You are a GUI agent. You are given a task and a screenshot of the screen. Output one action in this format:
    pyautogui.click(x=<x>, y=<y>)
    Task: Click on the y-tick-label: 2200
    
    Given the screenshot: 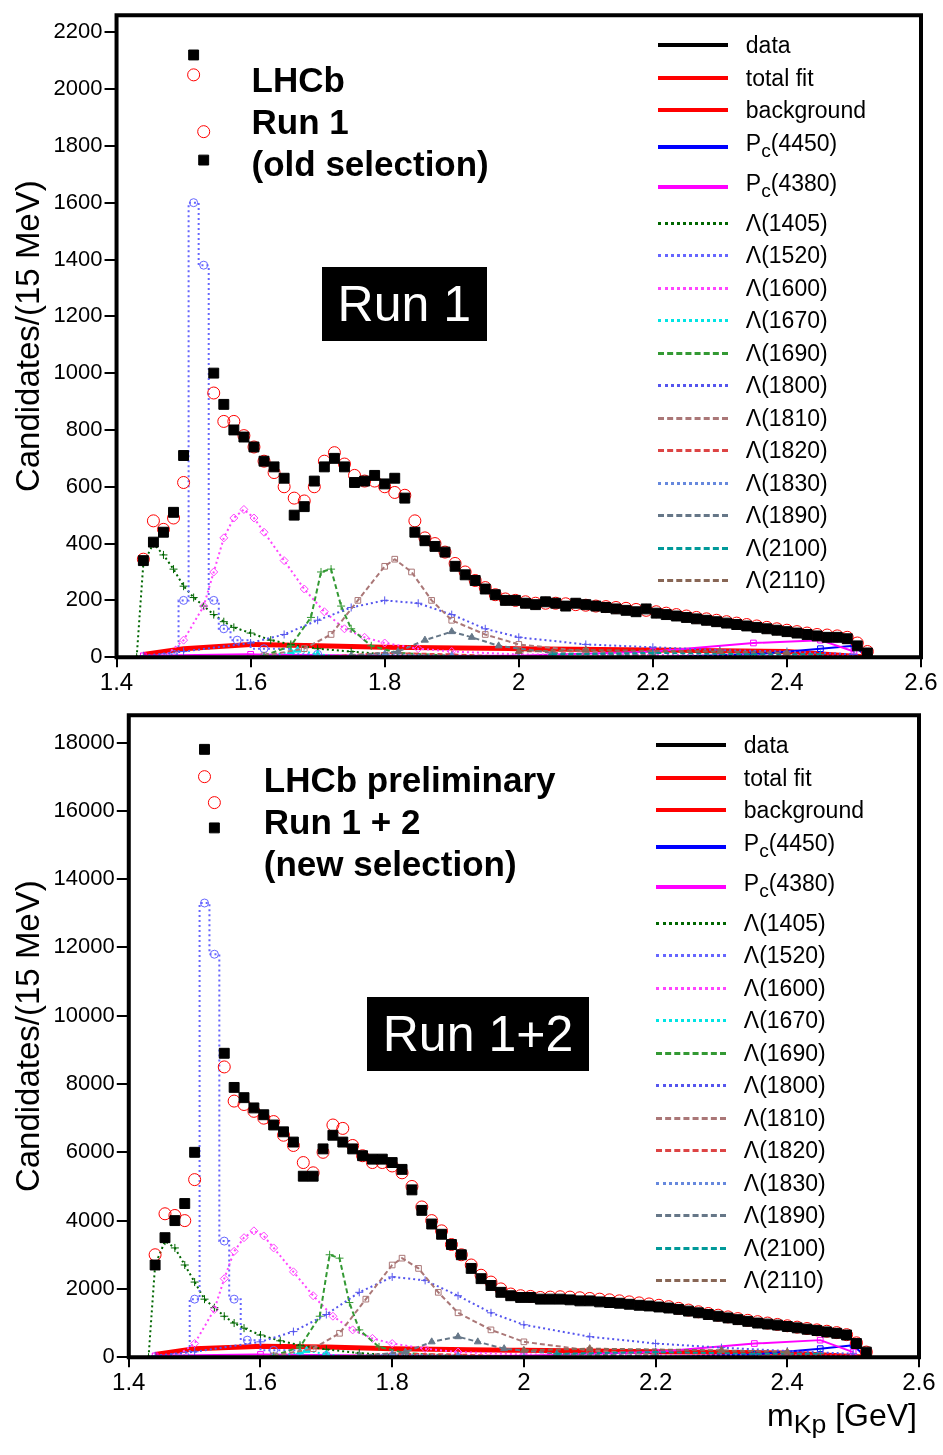 What is the action you would take?
    pyautogui.click(x=78, y=31)
    